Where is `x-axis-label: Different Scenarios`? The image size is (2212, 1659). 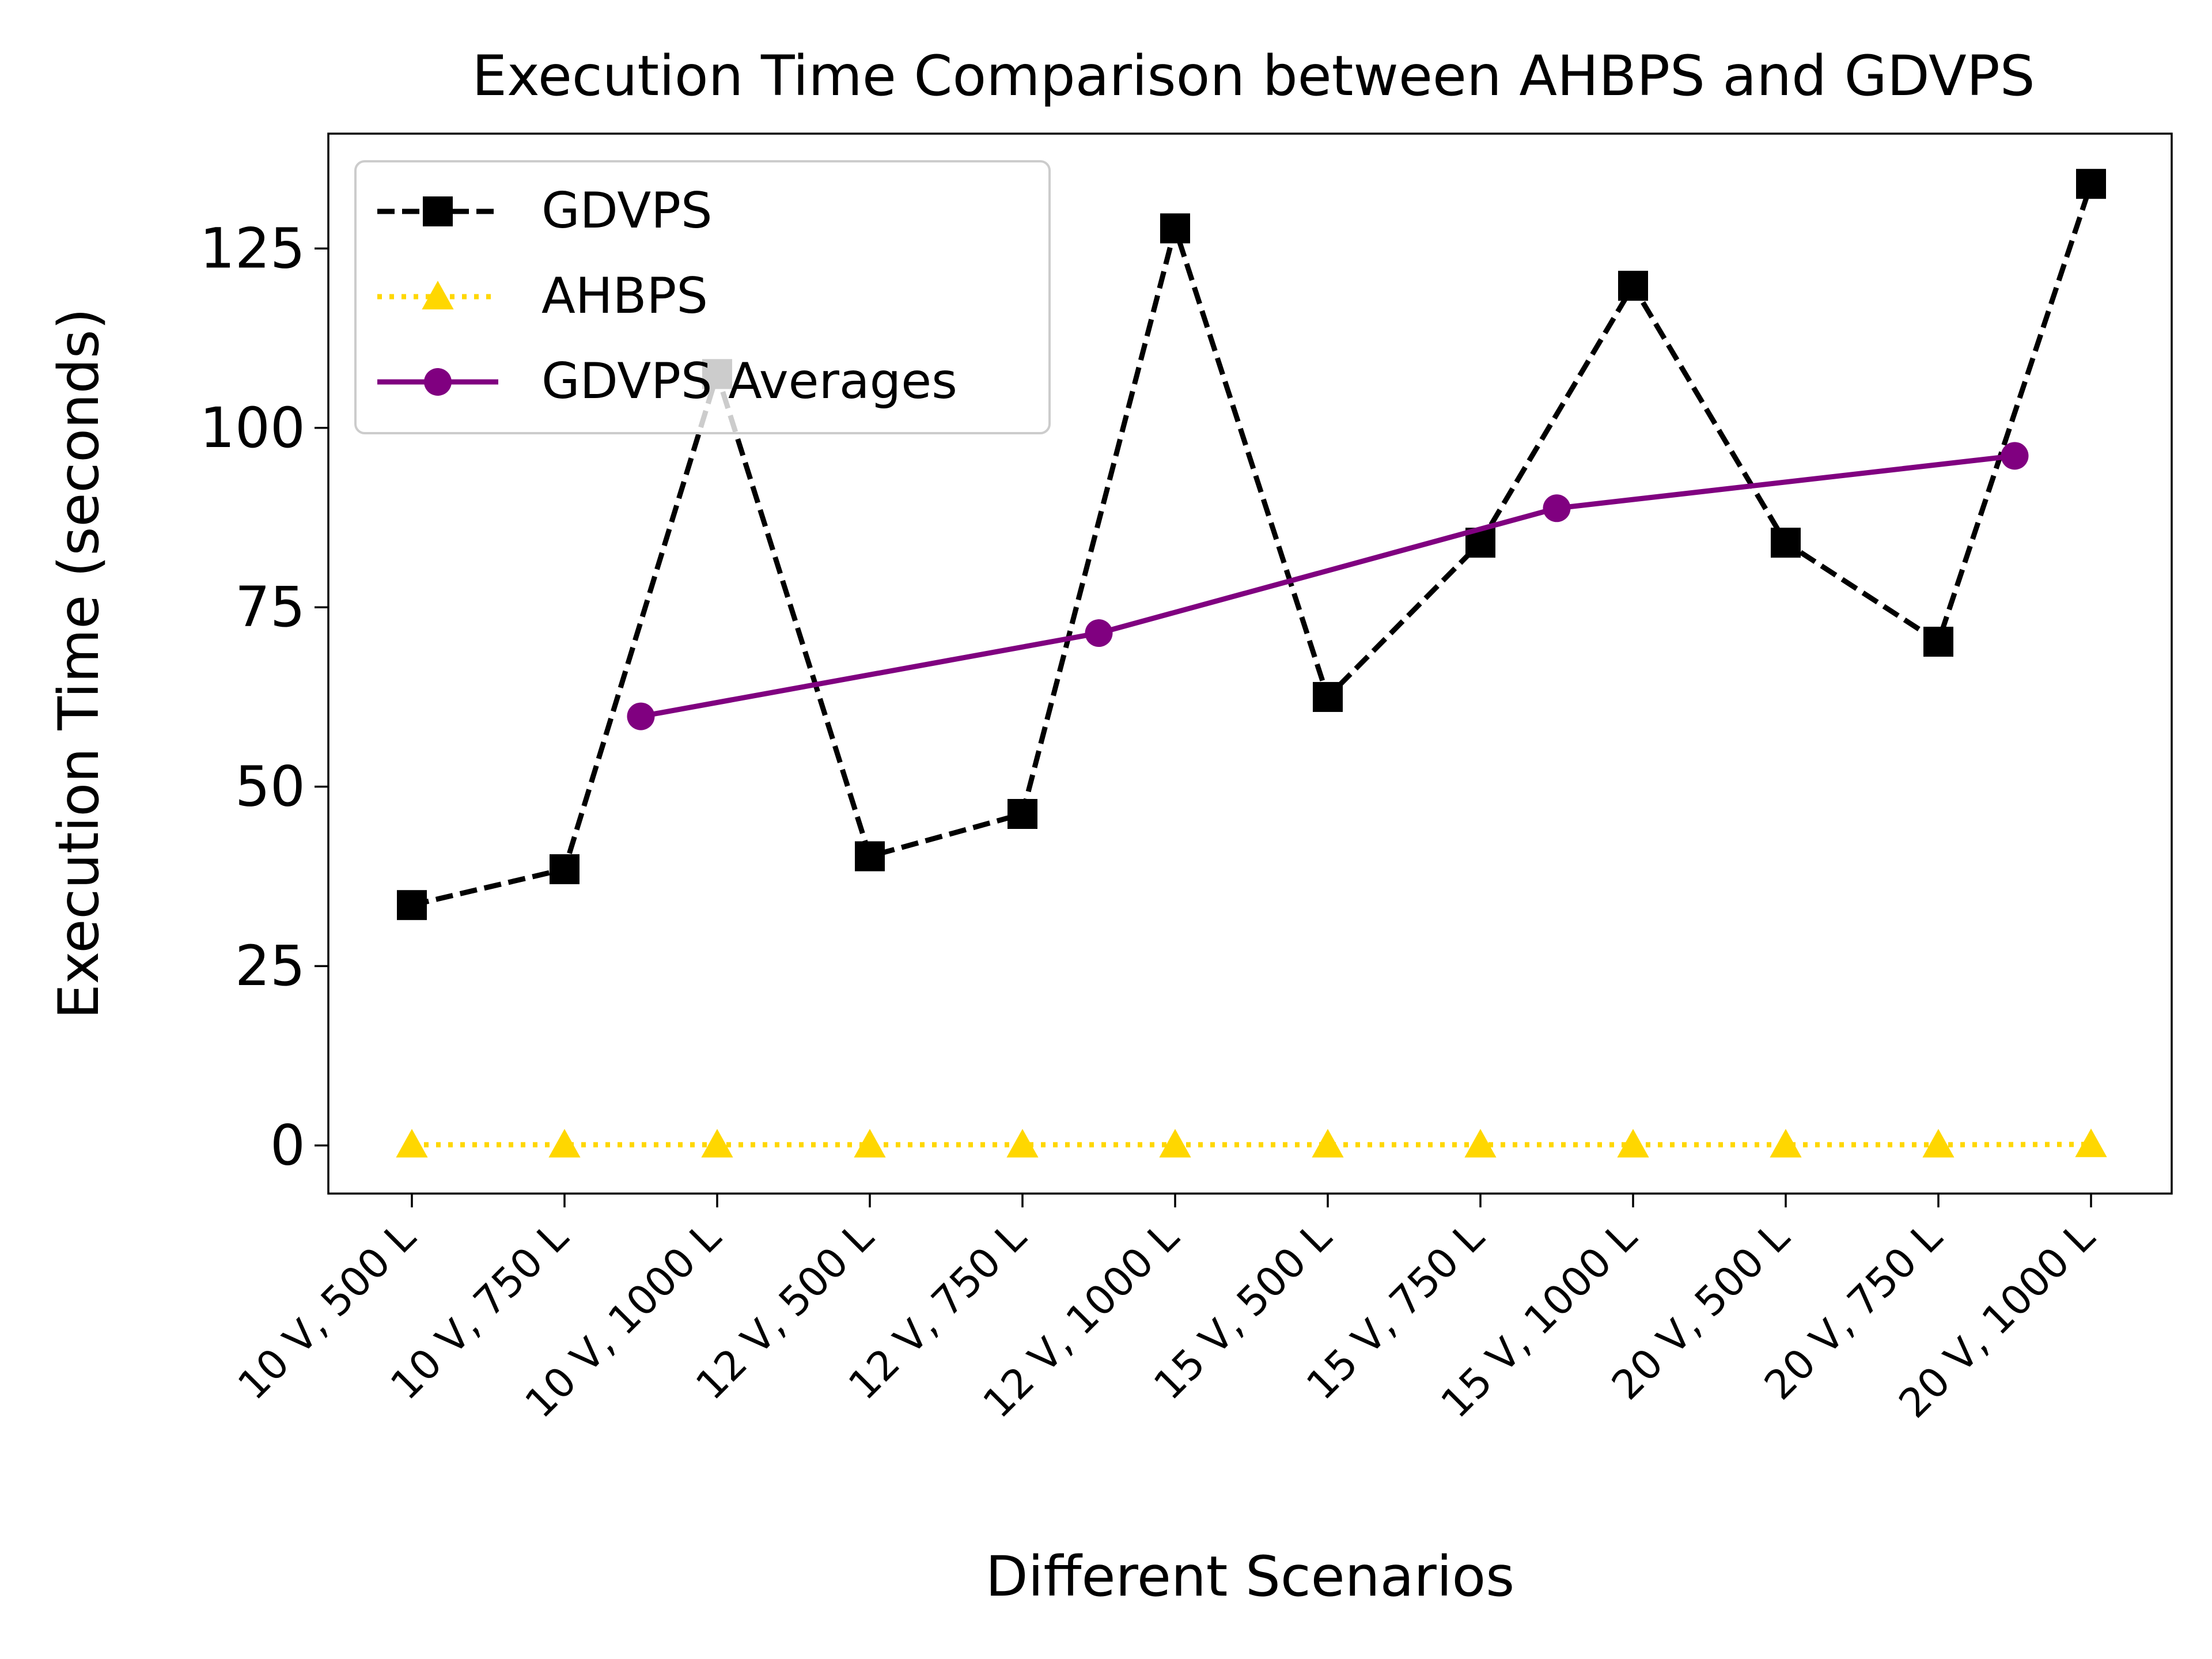
x-axis-label: Different Scenarios is located at coordinates (1250, 1576).